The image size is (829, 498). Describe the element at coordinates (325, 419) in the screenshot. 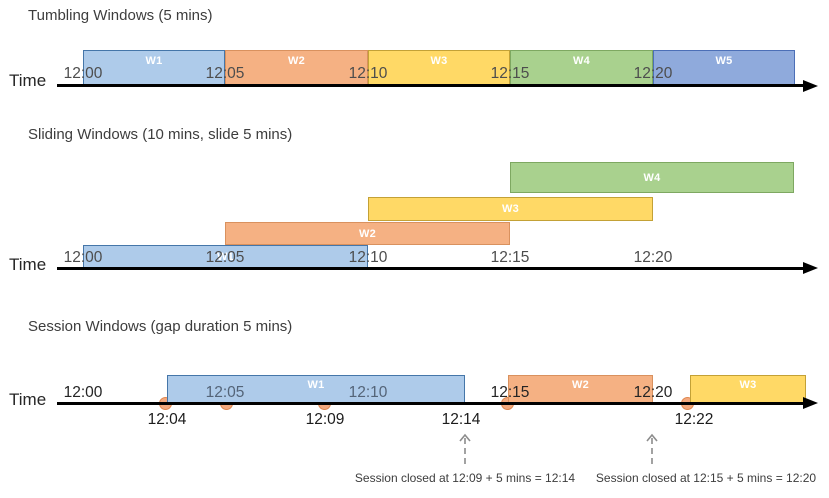

I see `event-time-label: 12:09` at that location.